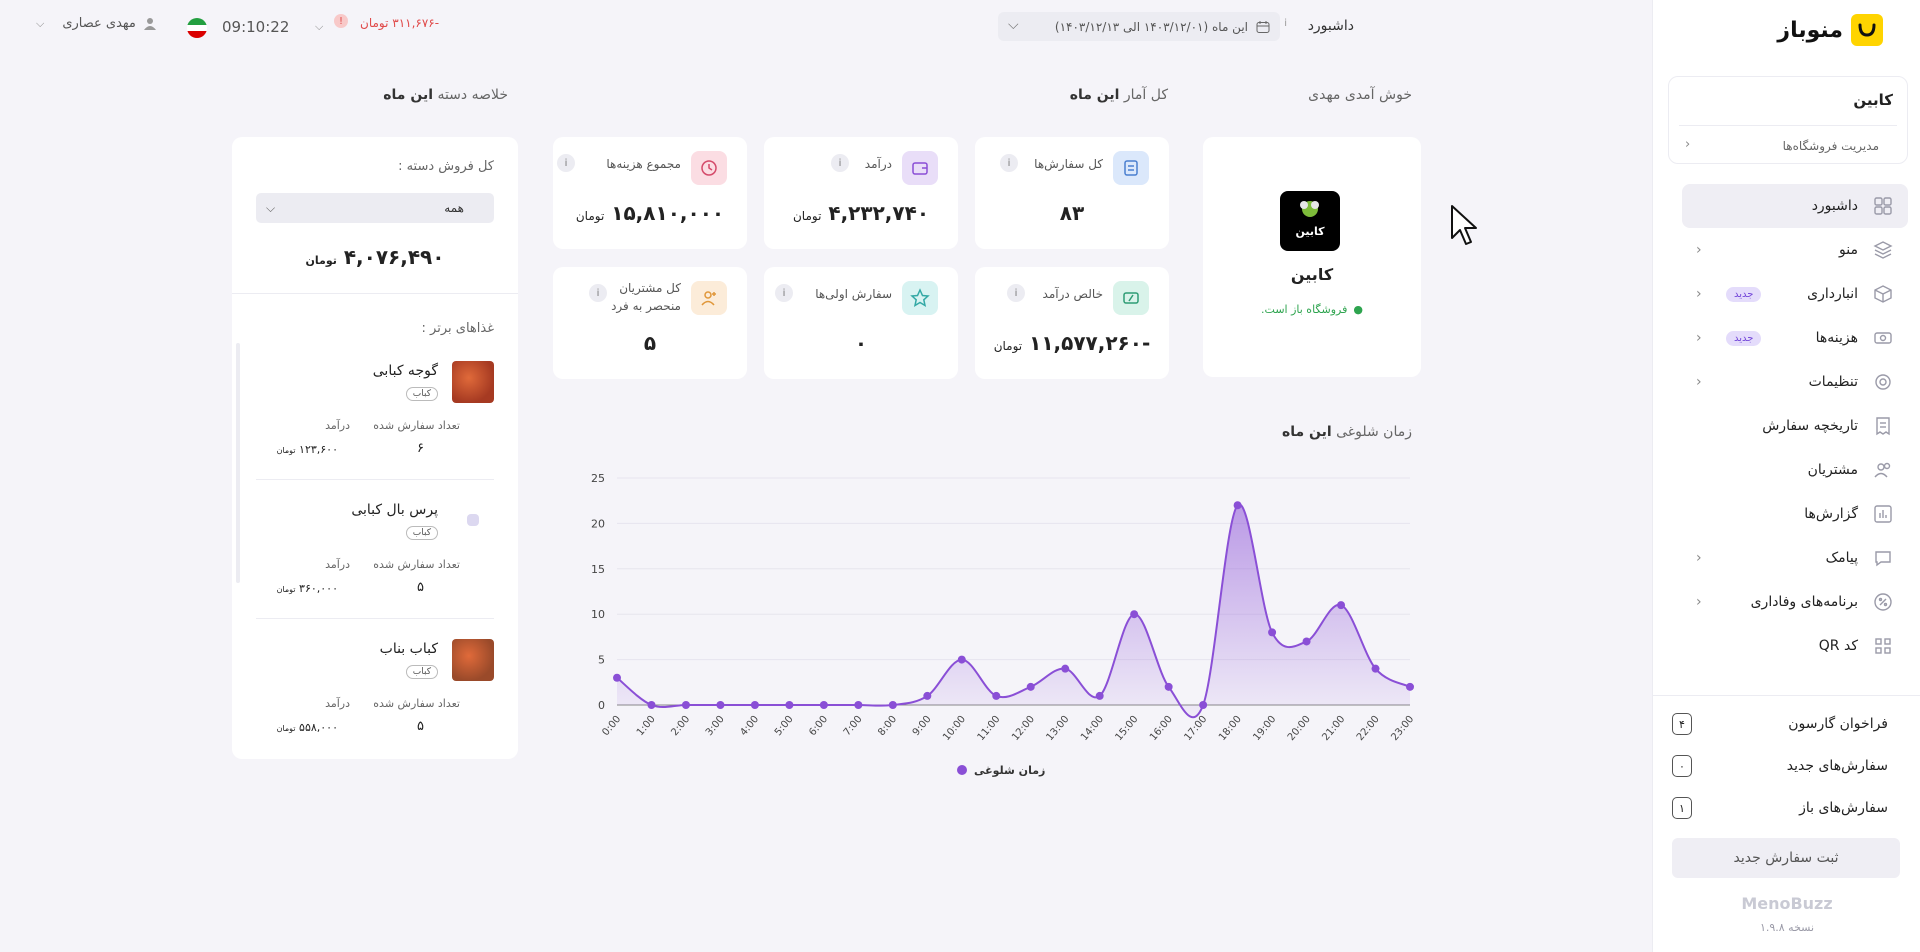 Image resolution: width=1920 pixels, height=952 pixels. What do you see at coordinates (1310, 221) in the screenshot?
I see `store-logo: کابین` at bounding box center [1310, 221].